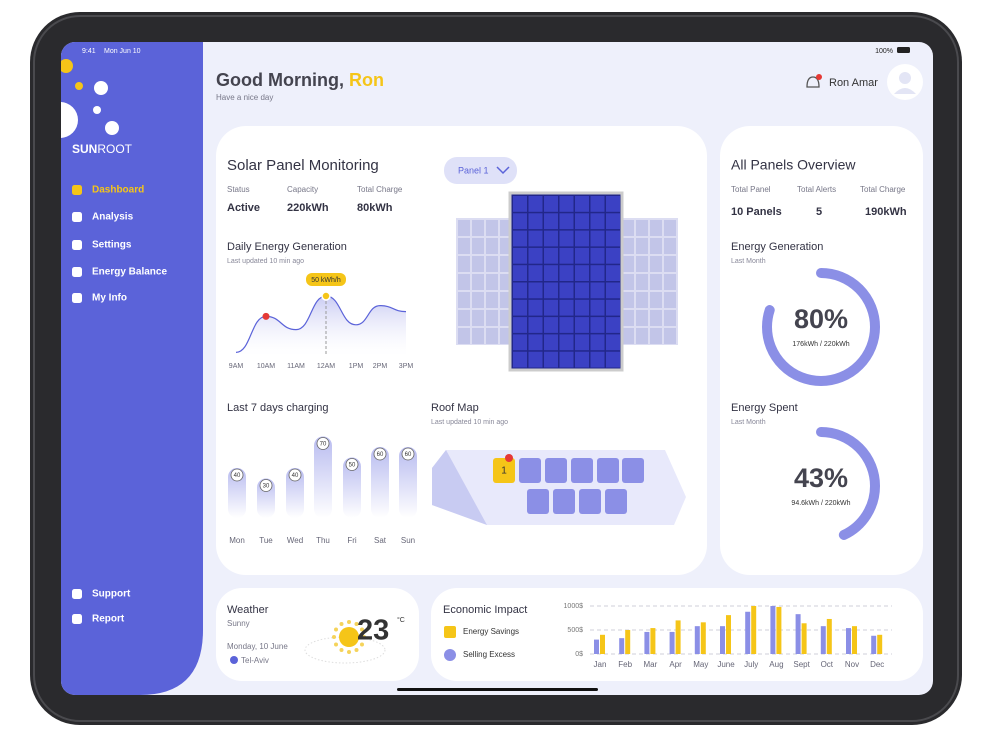 The height and width of the screenshot is (737, 986). Describe the element at coordinates (567, 281) in the screenshot. I see `solar-panel-image` at that location.